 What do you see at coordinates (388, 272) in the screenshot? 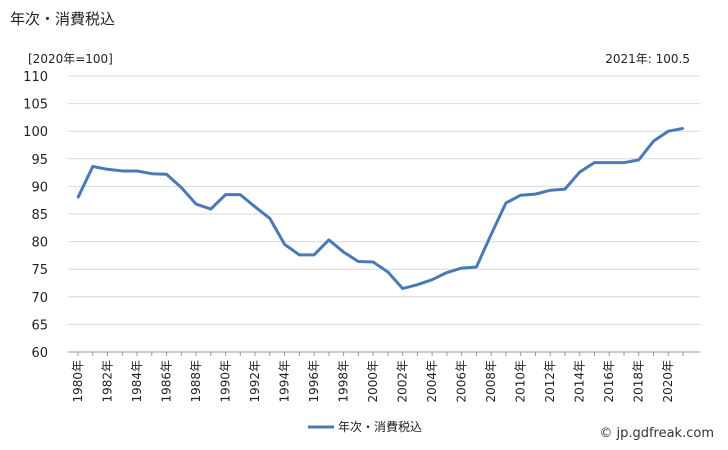
I see `data-point-2001` at bounding box center [388, 272].